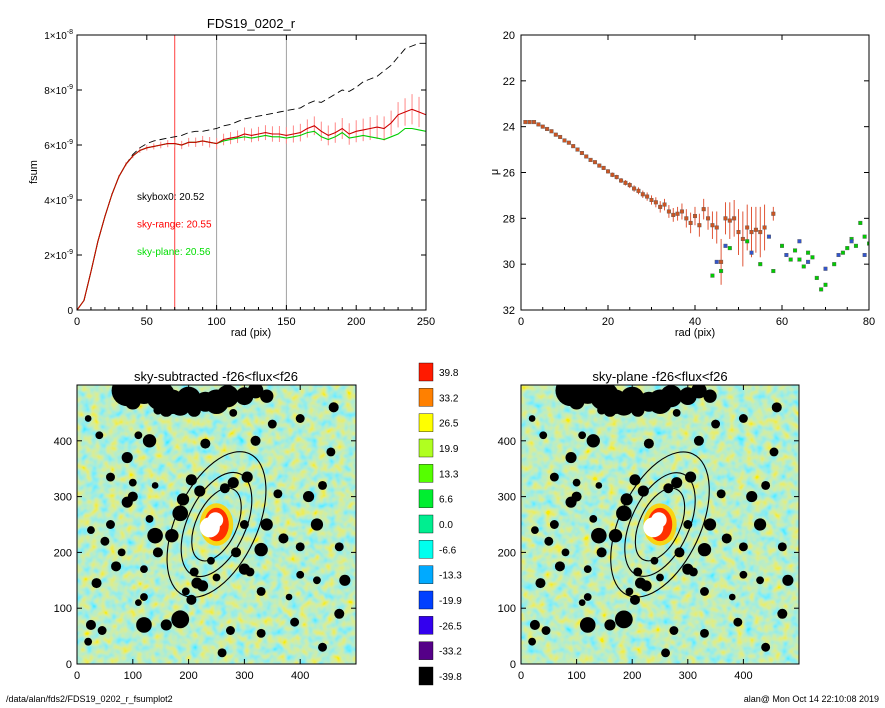  Describe the element at coordinates (450, 652) in the screenshot. I see `colorbar-label: -33.2` at that location.